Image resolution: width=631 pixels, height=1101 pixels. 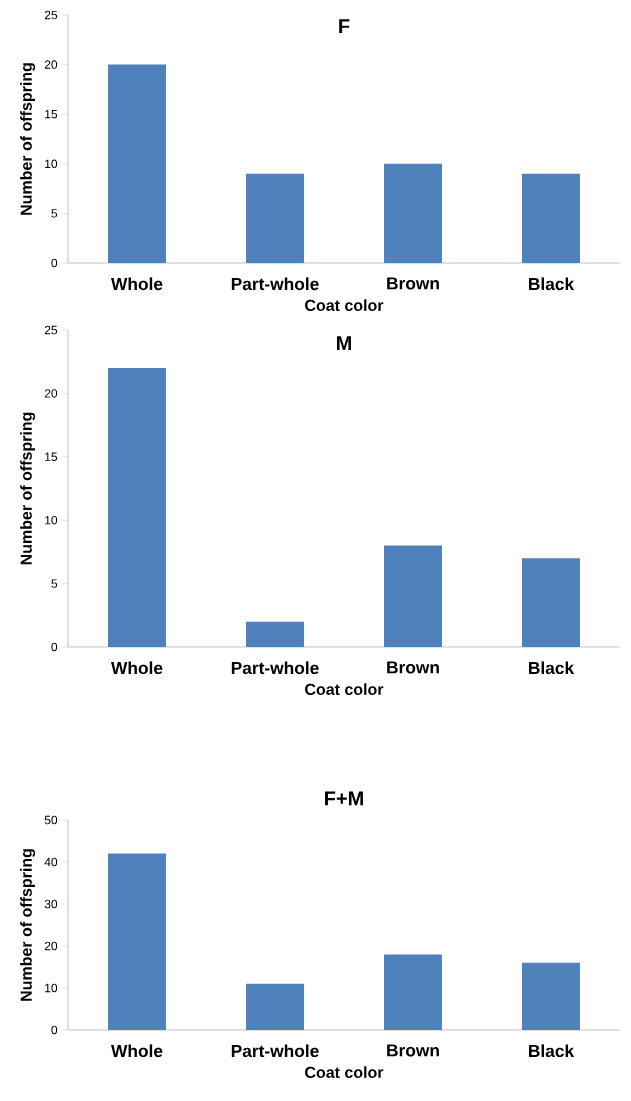 I want to click on chart-title: M, so click(x=344, y=343).